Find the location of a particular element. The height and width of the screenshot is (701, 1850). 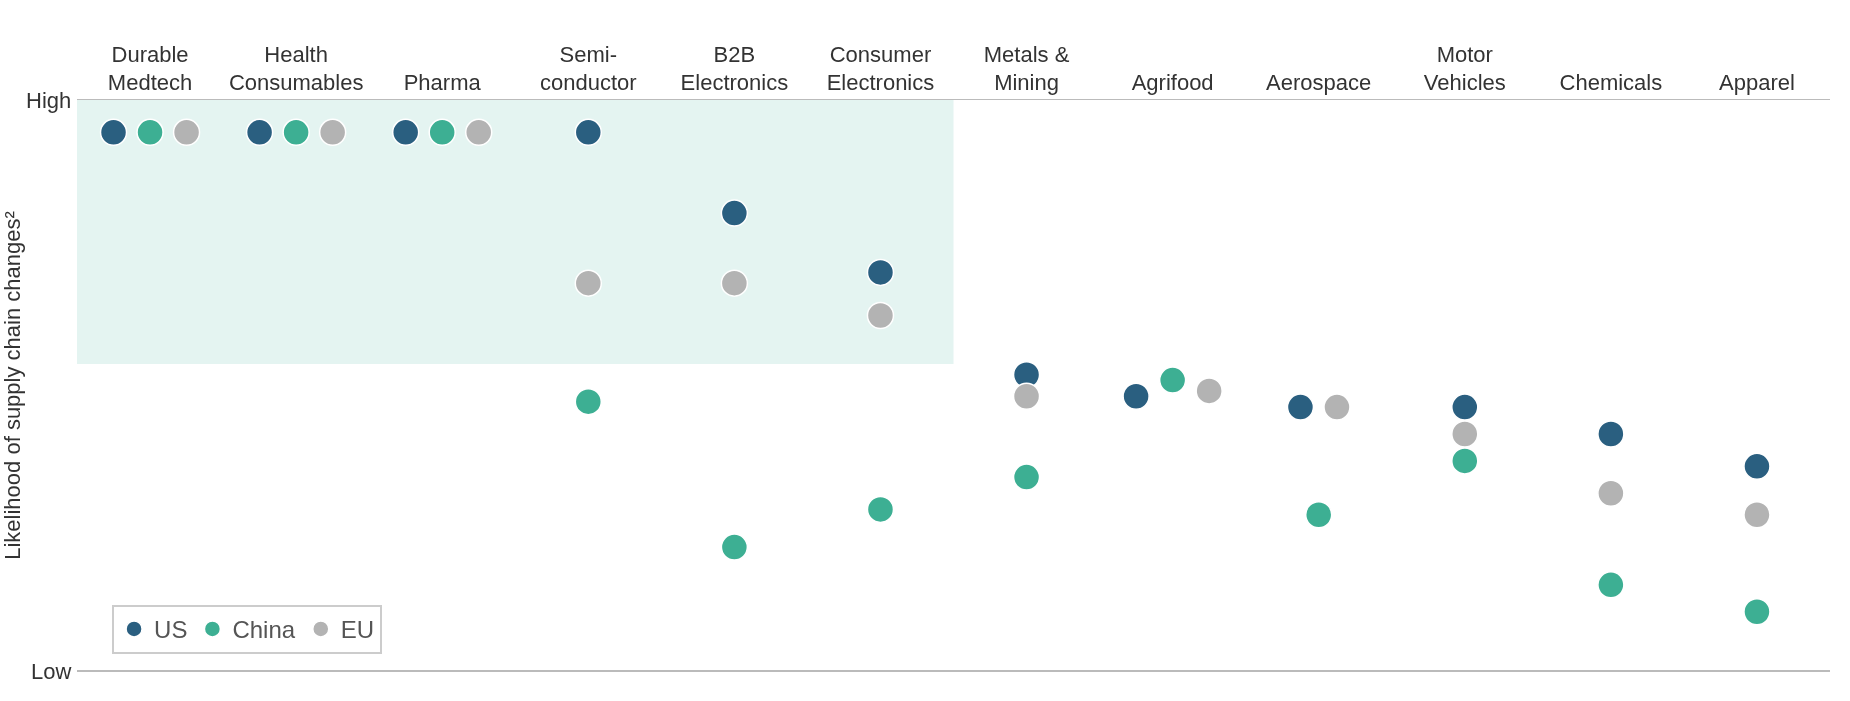

text: High is located at coordinates (49, 100).